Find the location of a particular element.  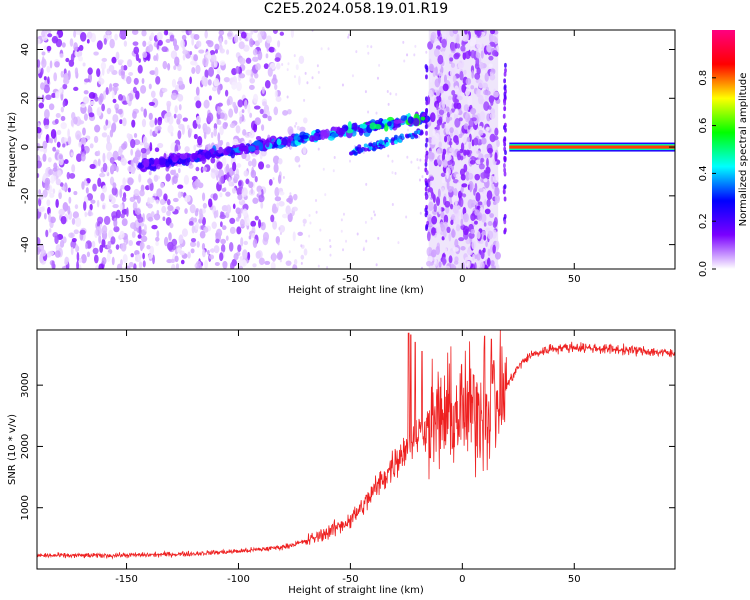

colorbar-label: Normalized spectral amplitude is located at coordinates (743, 150).